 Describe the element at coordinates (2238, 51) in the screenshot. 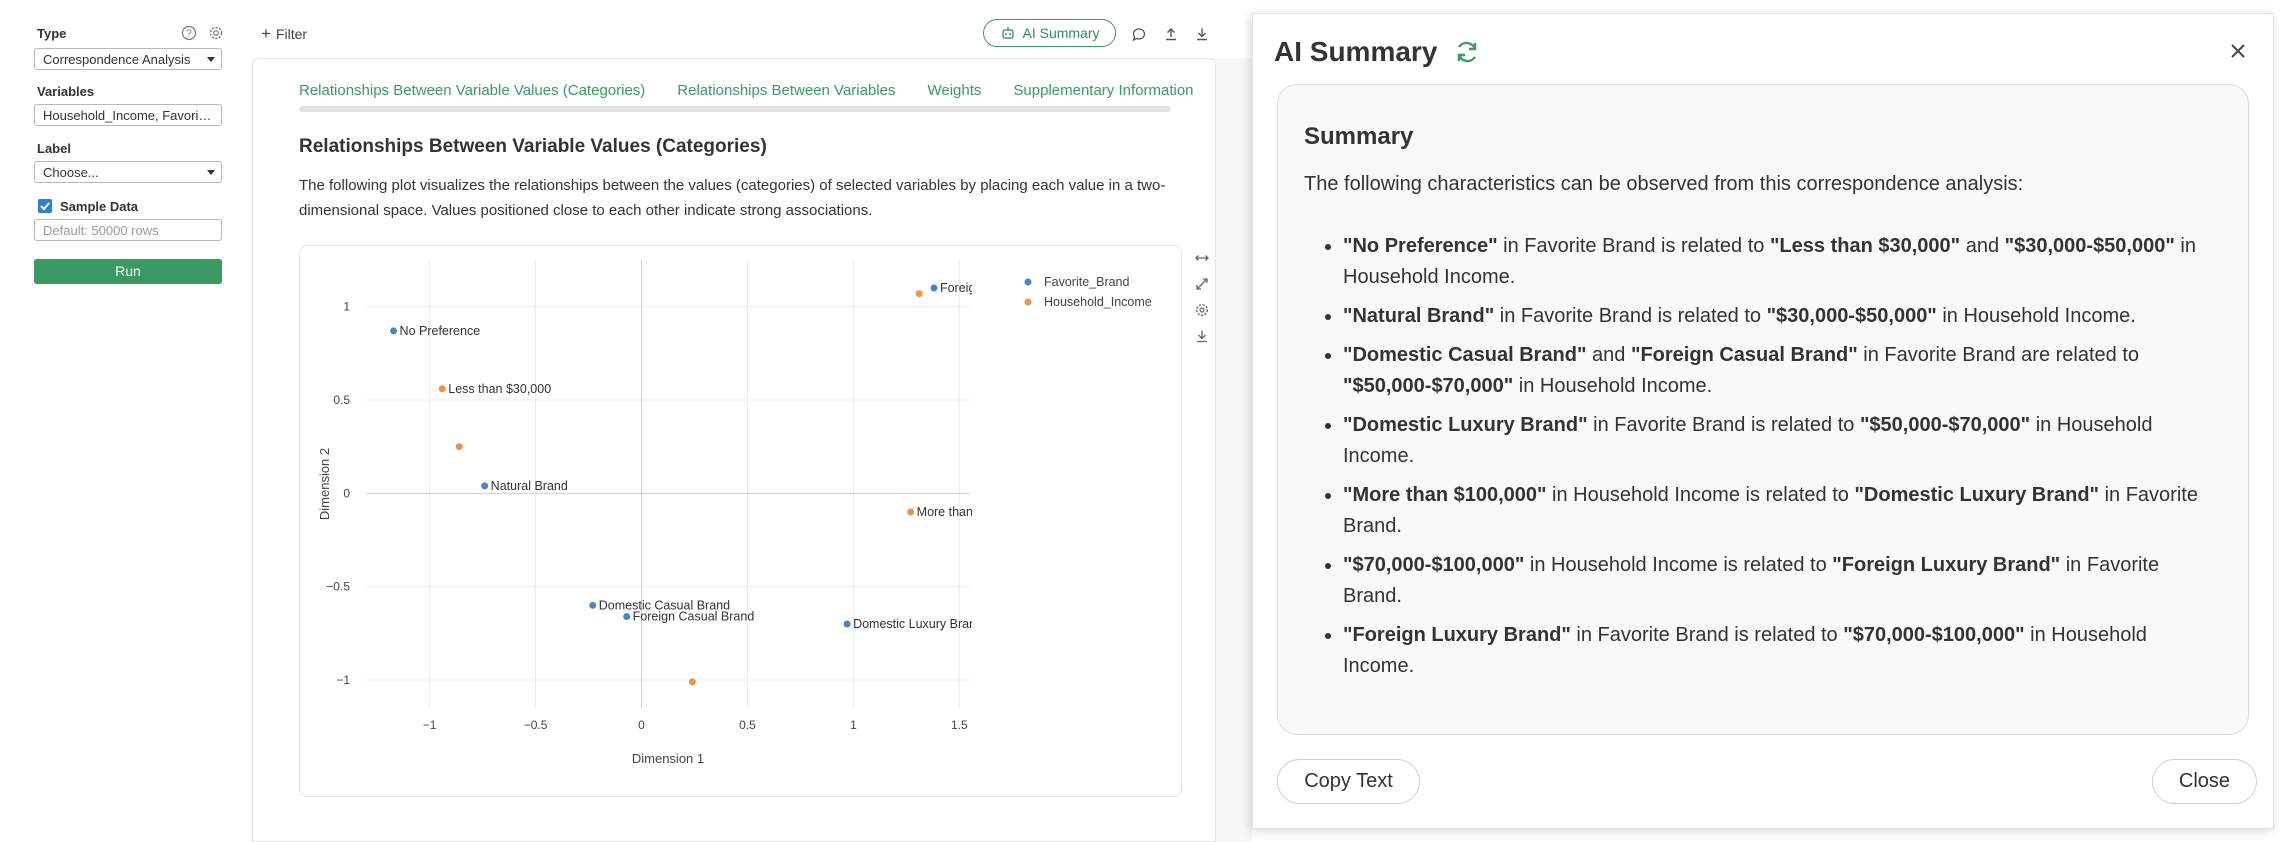

I see `close-icon` at that location.